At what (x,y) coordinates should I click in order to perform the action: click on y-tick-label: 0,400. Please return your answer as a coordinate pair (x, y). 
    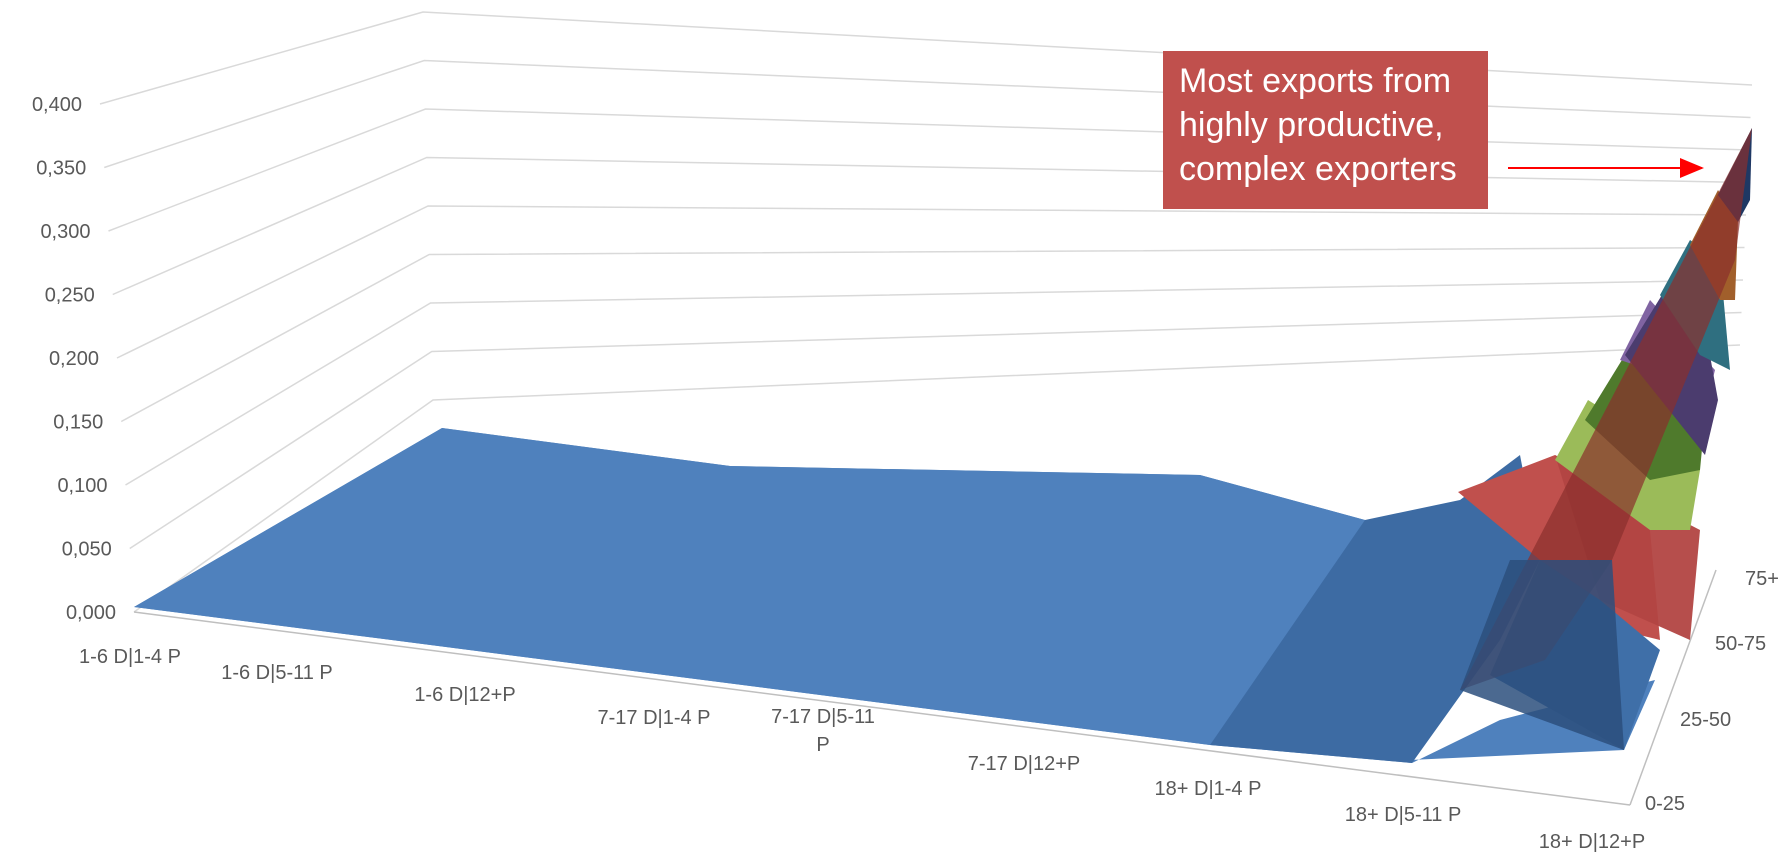
    Looking at the image, I should click on (57, 105).